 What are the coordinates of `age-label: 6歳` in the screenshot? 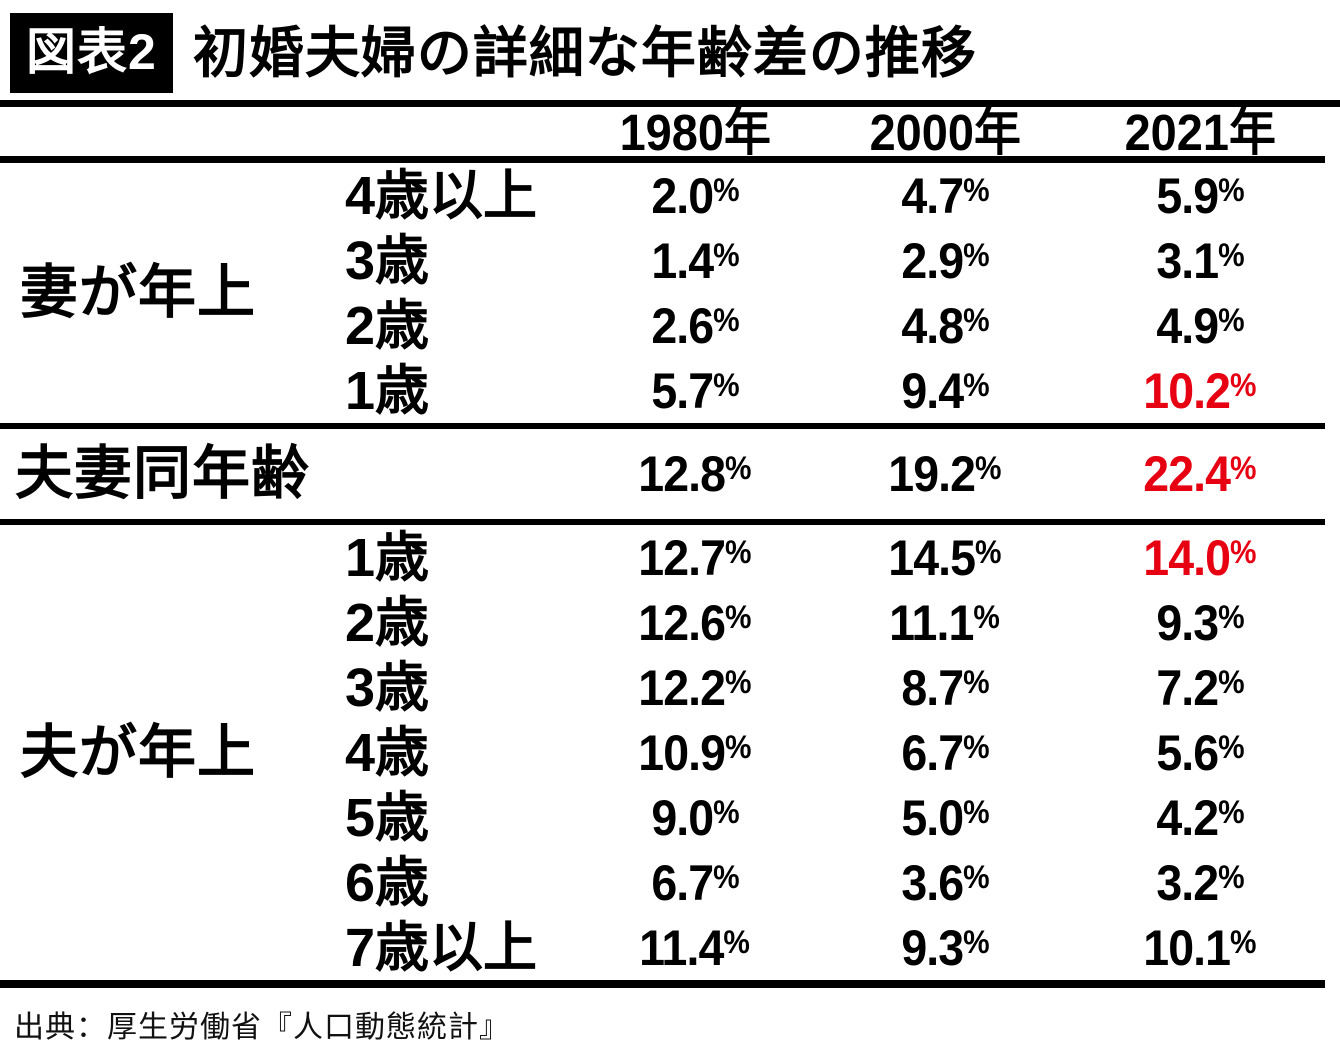 It's located at (387, 882).